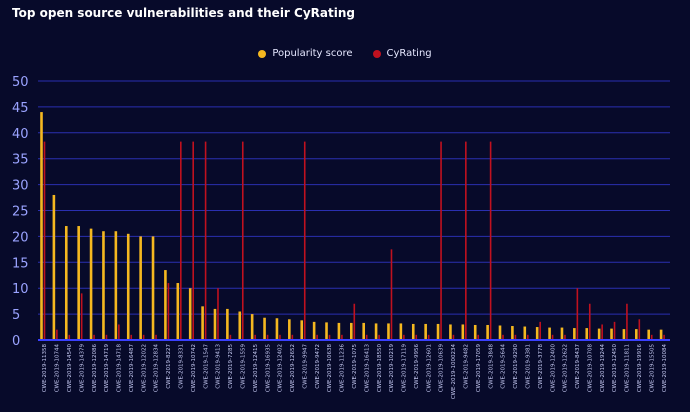 The image size is (690, 412). I want to click on legend-swatch-popularity, so click(262, 53).